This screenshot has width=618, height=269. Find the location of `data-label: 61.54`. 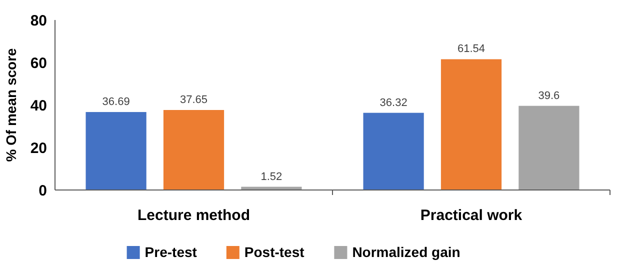

data-label: 61.54 is located at coordinates (471, 49).